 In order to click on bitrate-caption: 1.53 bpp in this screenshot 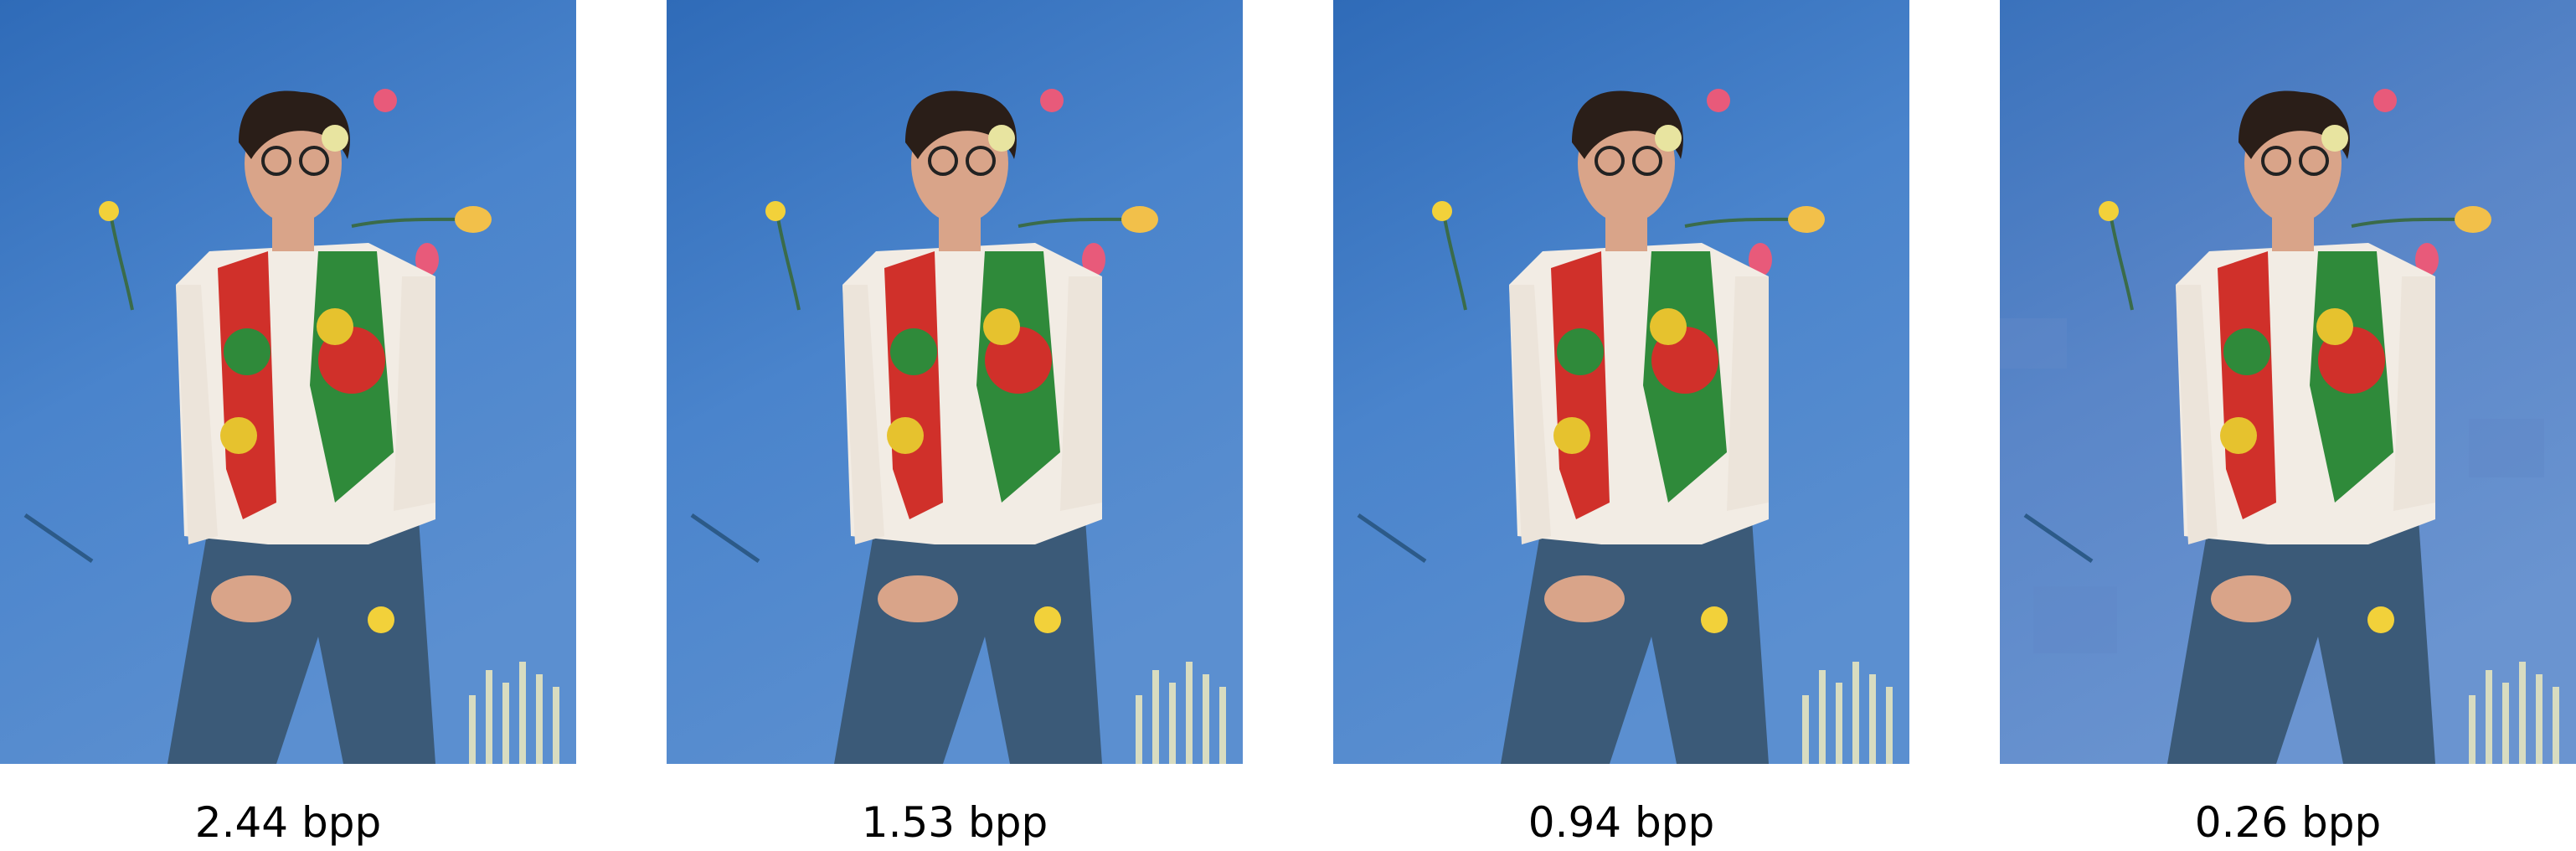, I will do `click(954, 822)`.